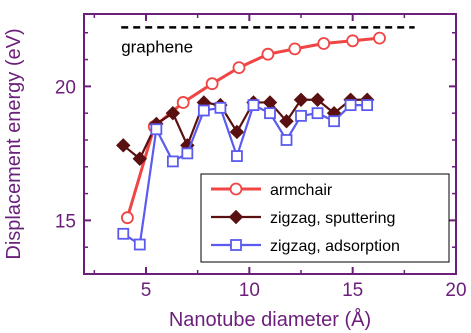 The image size is (471, 333). I want to click on y-axis-title: Displacement energy (eV), so click(14, 143).